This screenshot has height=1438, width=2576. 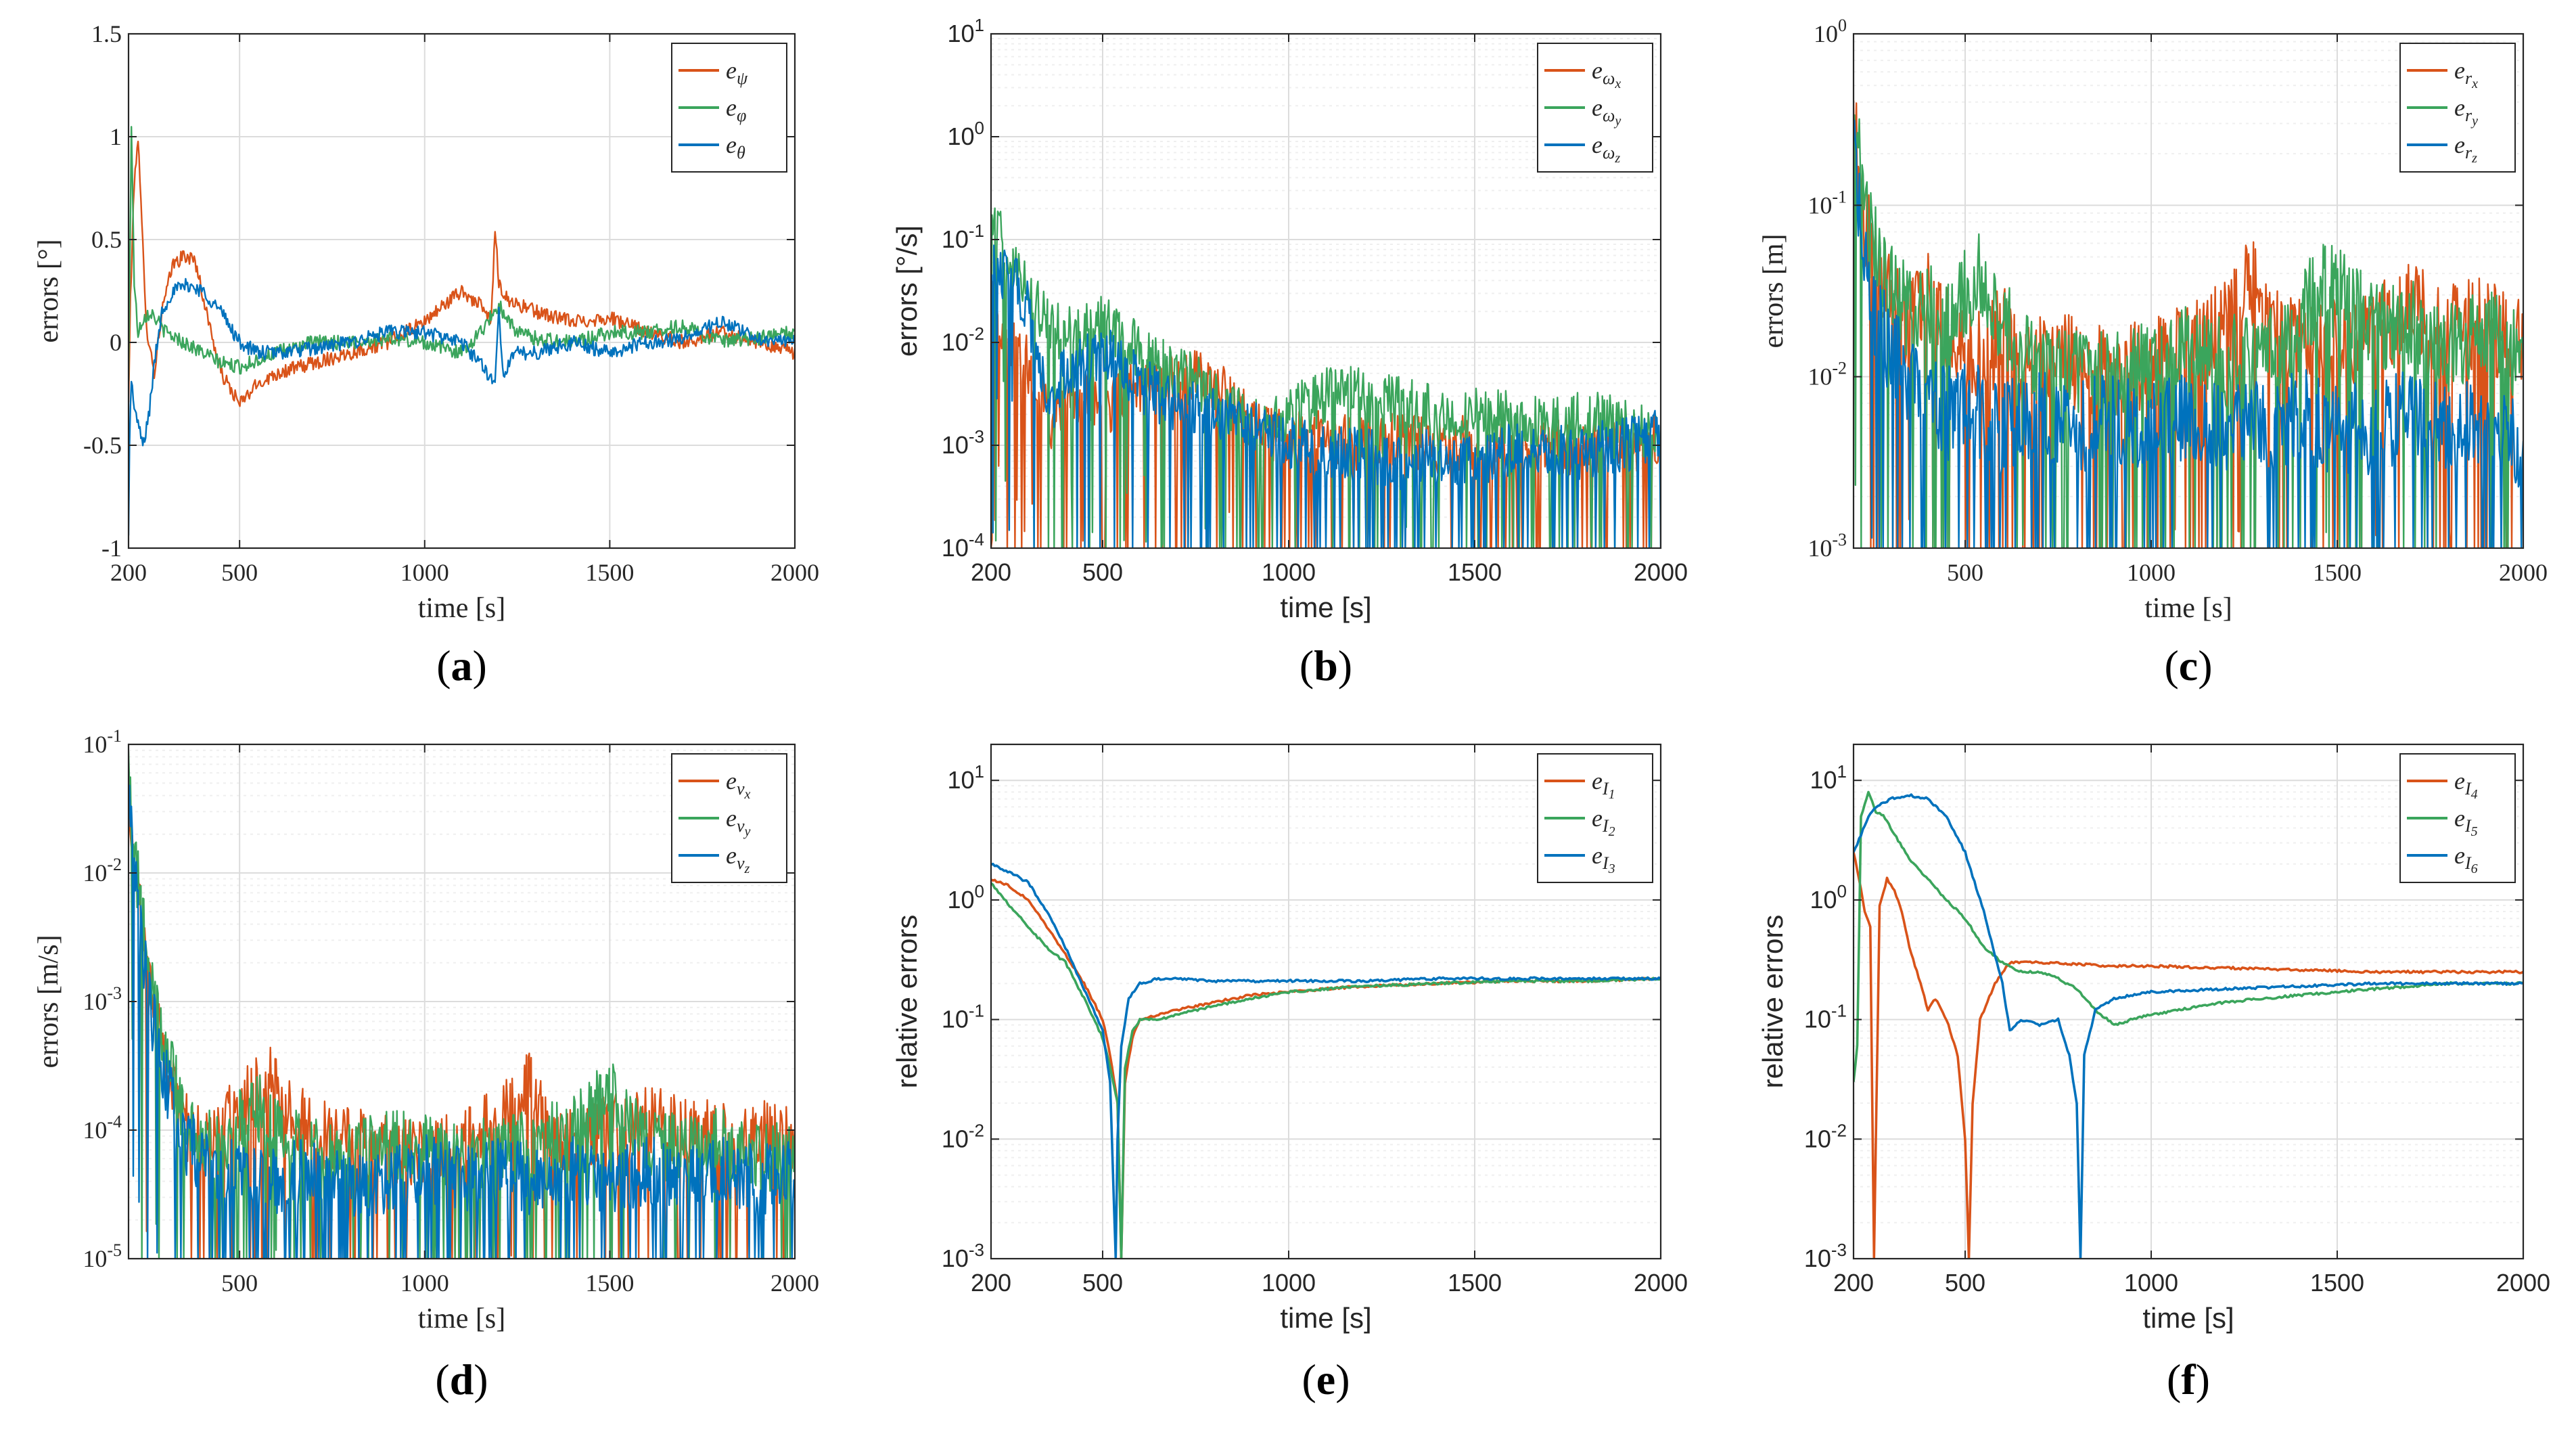 What do you see at coordinates (48, 1001) in the screenshot?
I see `y-axis-label: errors [m/s]` at bounding box center [48, 1001].